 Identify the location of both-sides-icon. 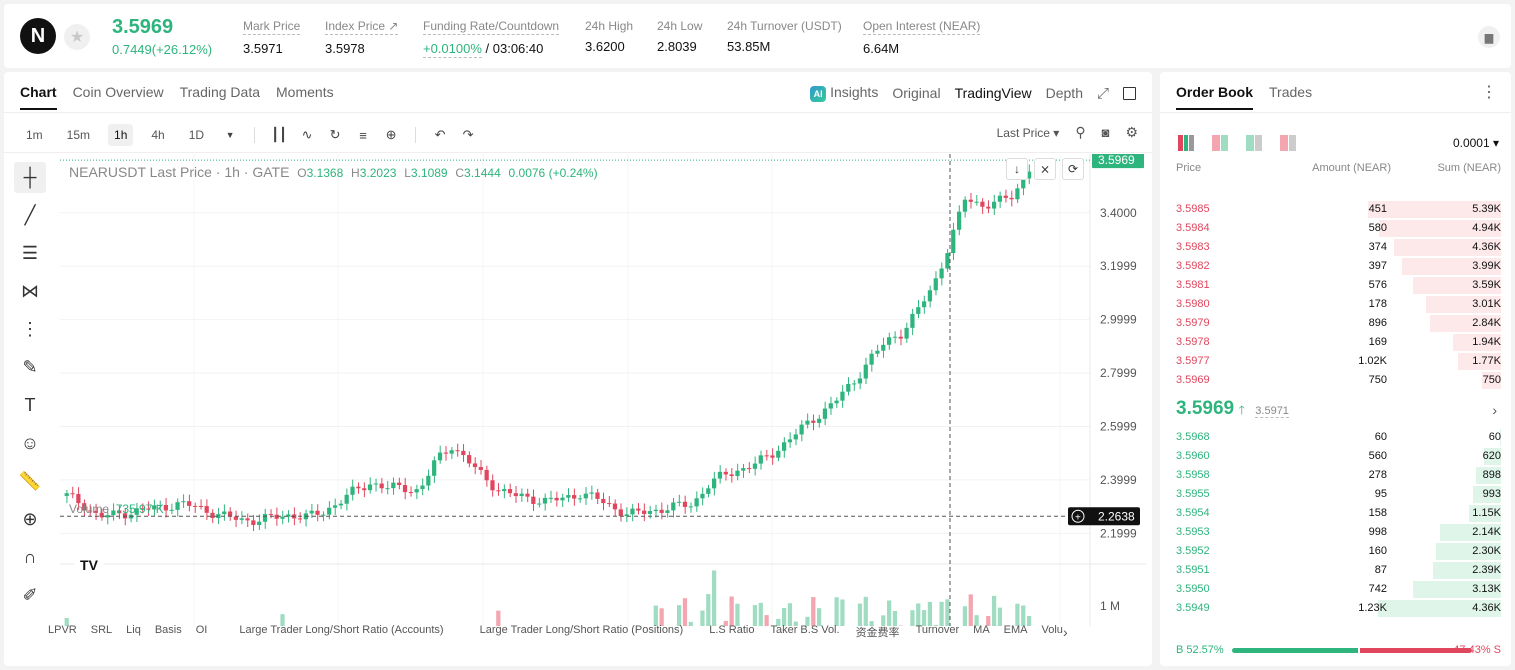
(1186, 143).